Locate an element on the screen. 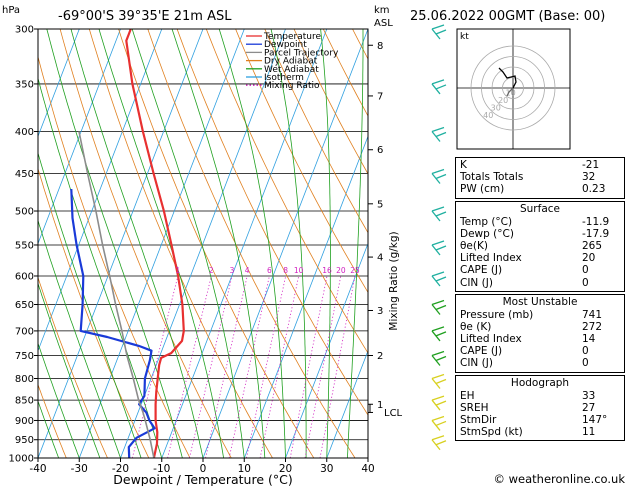 This screenshot has width=629, height=486. hodograph-ring is located at coordinates (513, 88).